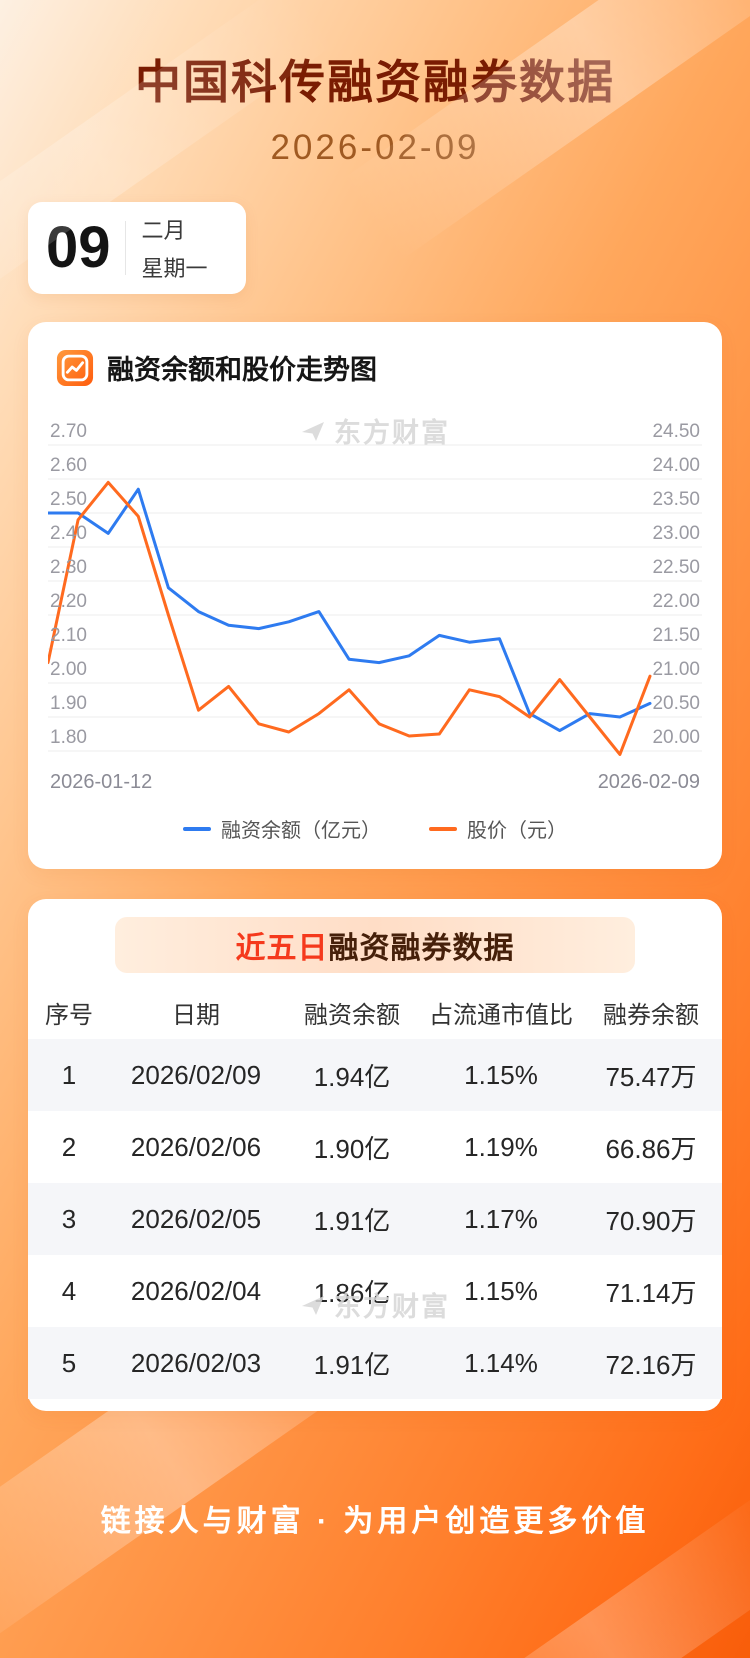 This screenshot has width=750, height=1658. I want to click on y-axis-right-tick: 22.00, so click(676, 601).